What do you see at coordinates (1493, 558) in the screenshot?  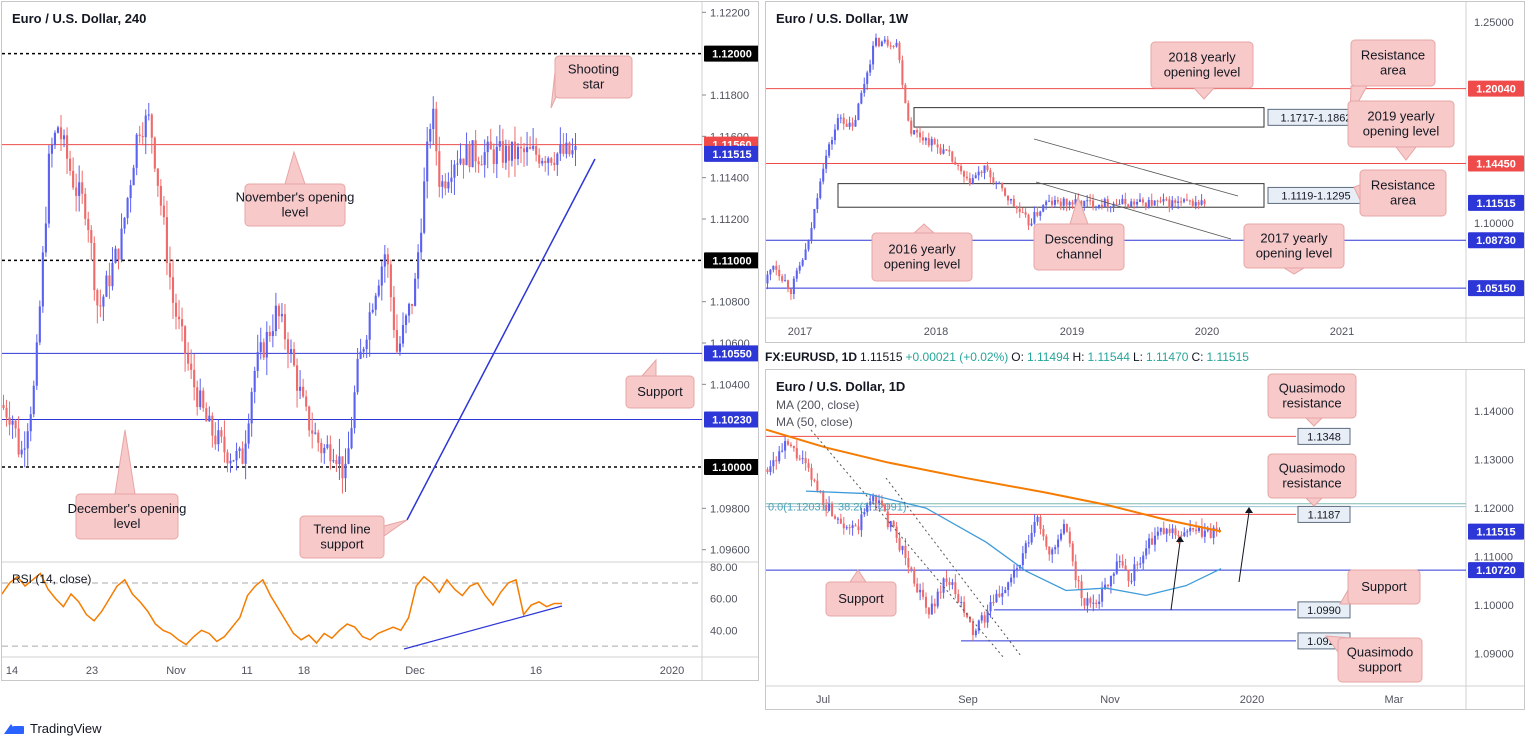 I see `y-tick-label: 1.11000` at bounding box center [1493, 558].